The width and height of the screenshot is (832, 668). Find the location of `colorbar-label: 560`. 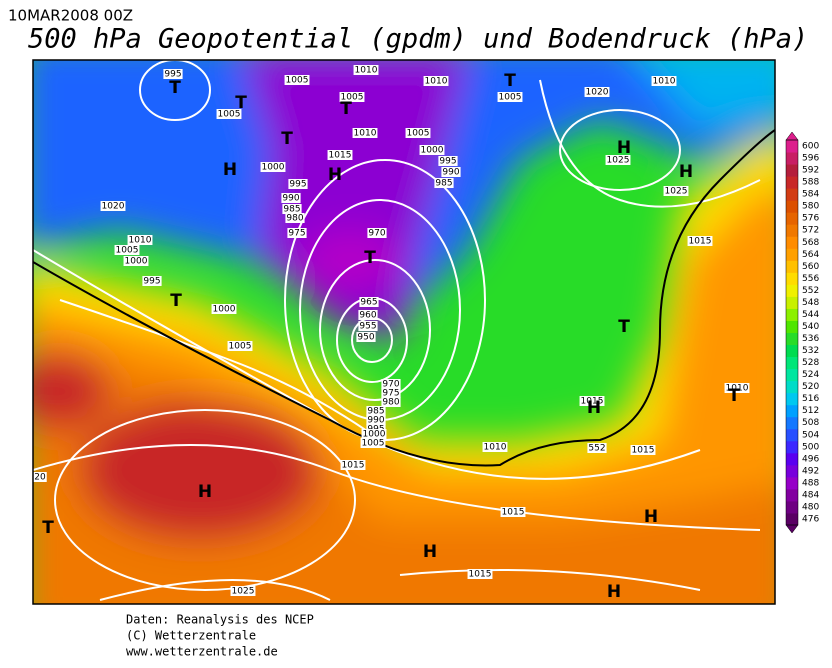

colorbar-label: 560 is located at coordinates (810, 267).